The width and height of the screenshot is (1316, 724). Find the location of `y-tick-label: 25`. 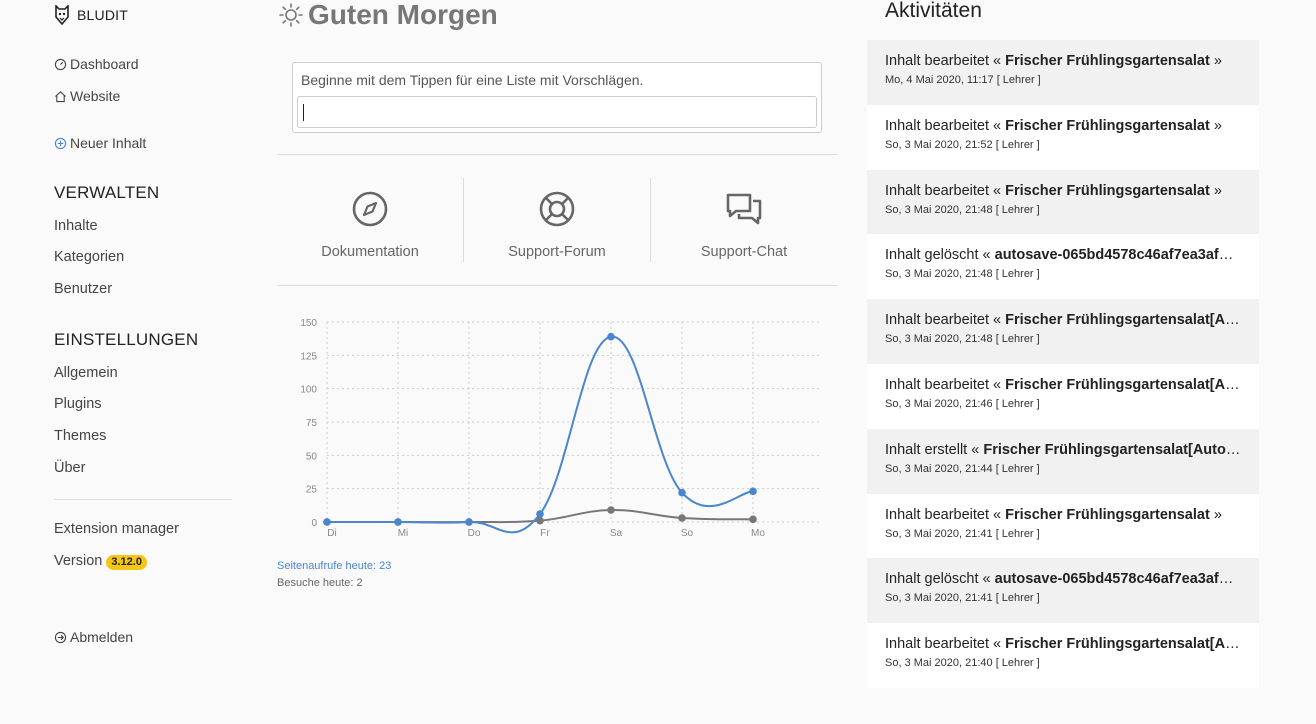

y-tick-label: 25 is located at coordinates (312, 490).